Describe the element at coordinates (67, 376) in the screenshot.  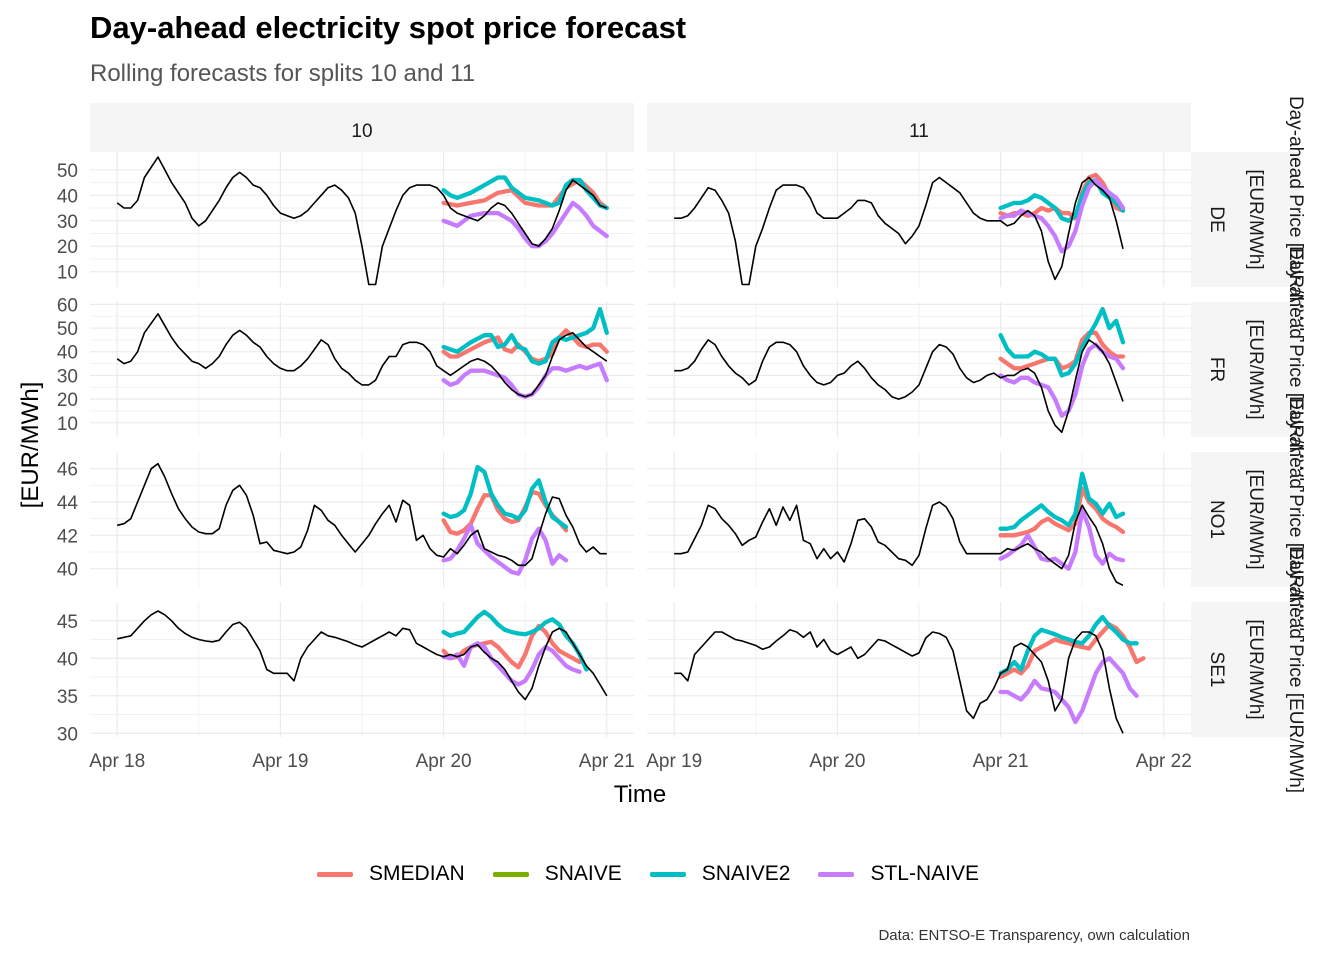
I see `y-tick-label-fr-30: 30` at that location.